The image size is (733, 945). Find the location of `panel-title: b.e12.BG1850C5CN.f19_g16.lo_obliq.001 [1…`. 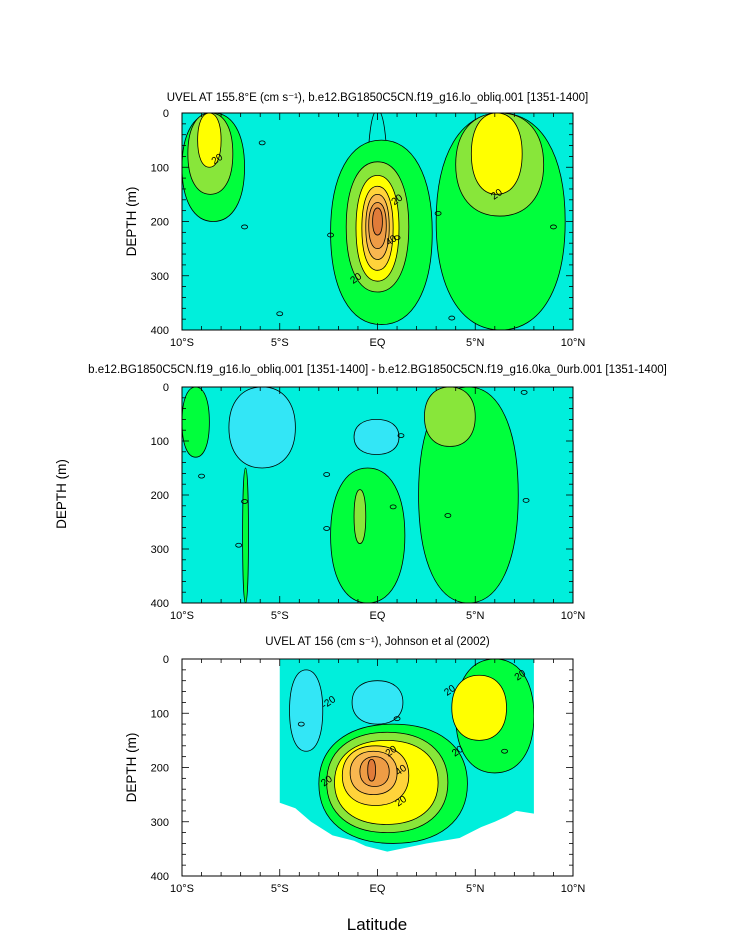

panel-title: b.e12.BG1850C5CN.f19_g16.lo_obliq.001 [1… is located at coordinates (377, 370).